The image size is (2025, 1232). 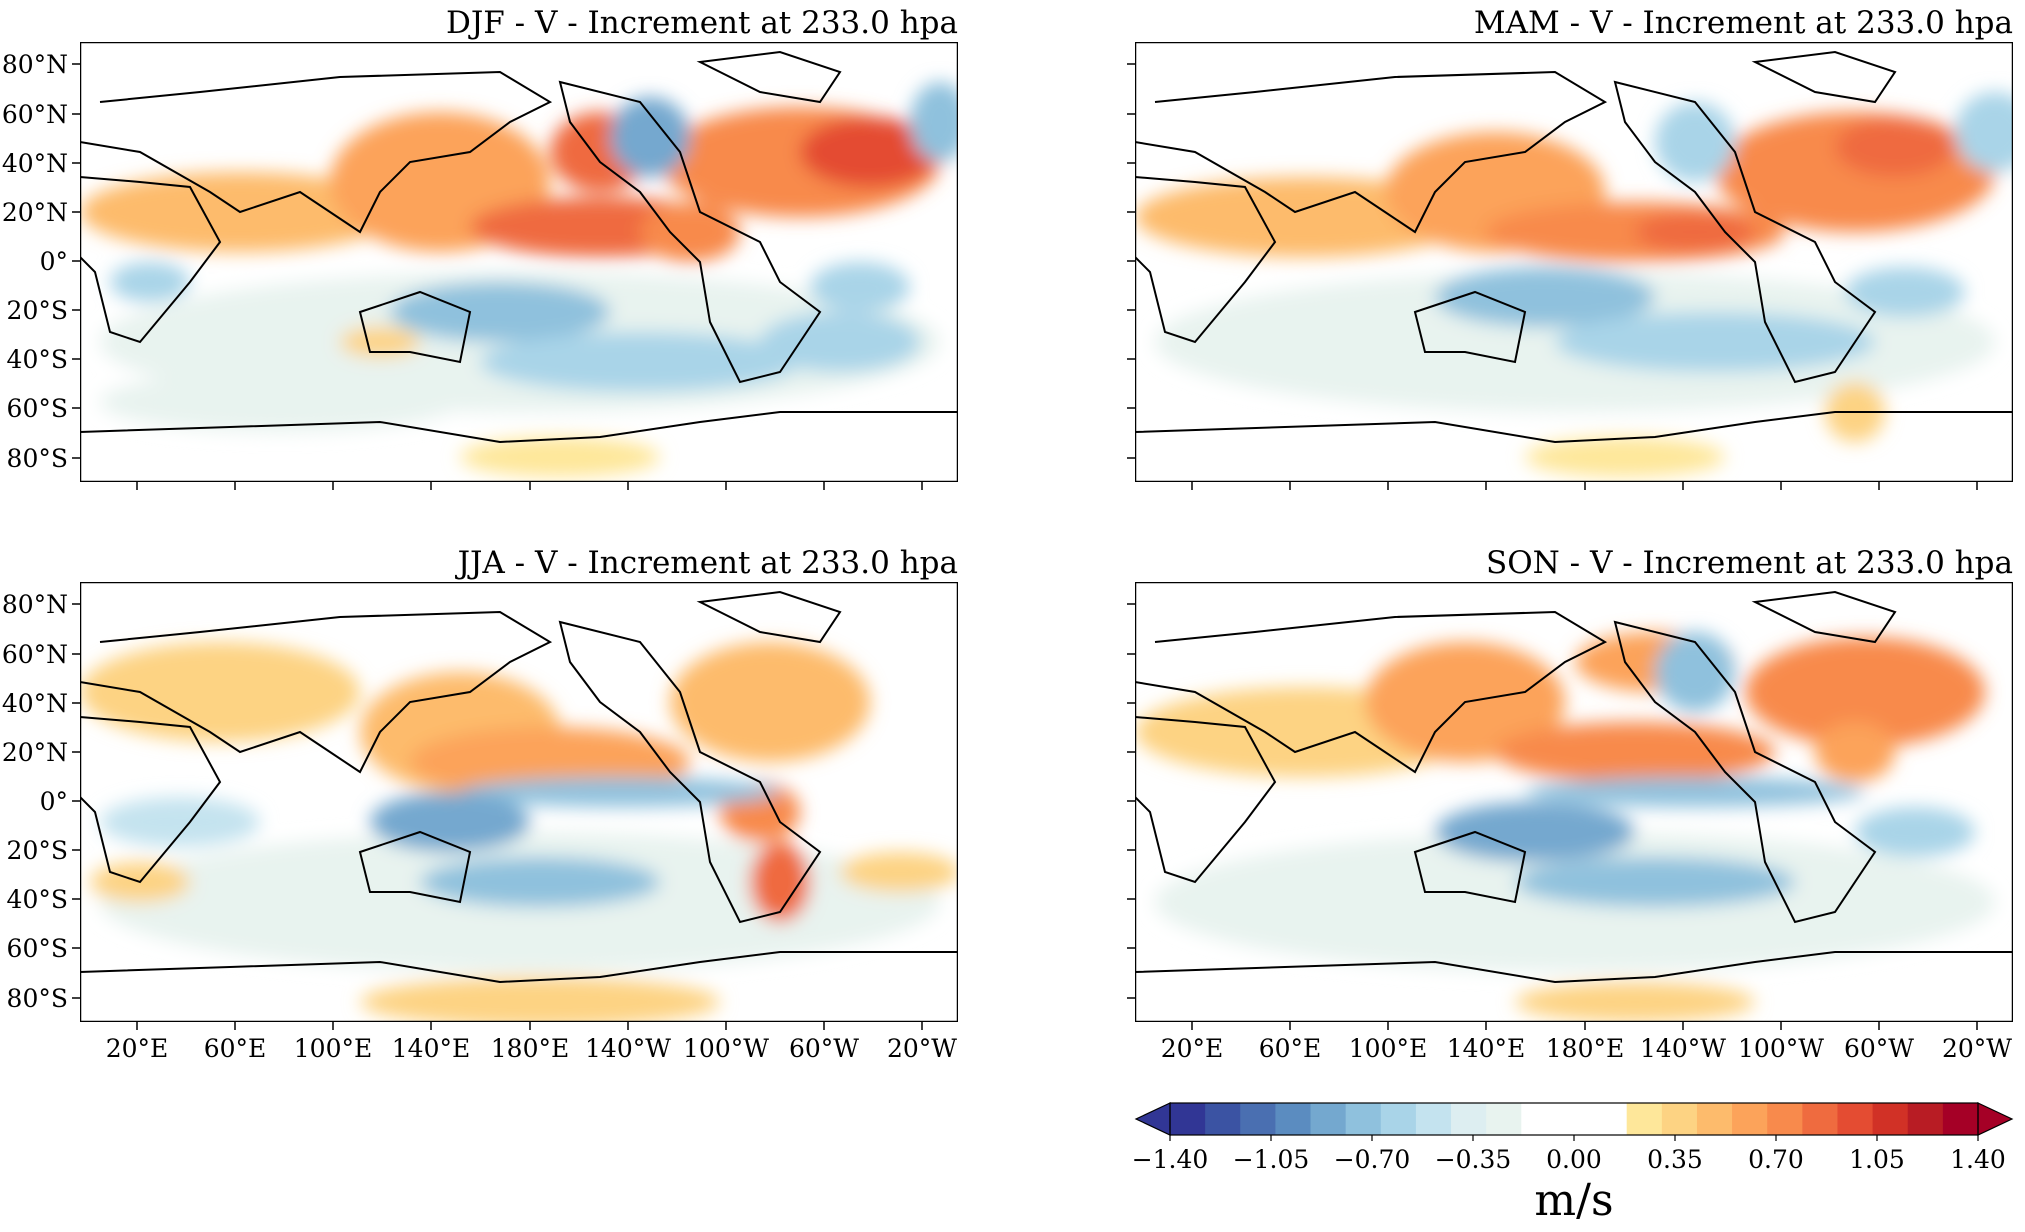 I want to click on colorbar-tick-label: 1.40, so click(x=1978, y=1159).